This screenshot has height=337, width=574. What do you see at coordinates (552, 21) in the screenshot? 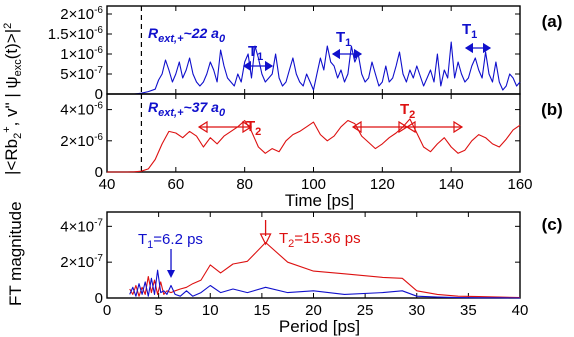
I see `panel-label: (a)` at bounding box center [552, 21].